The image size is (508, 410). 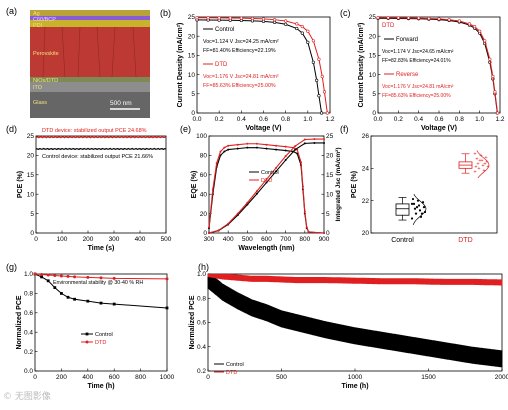 What do you see at coordinates (204, 175) in the screenshot?
I see `chart-e-ytick-label: 60` at bounding box center [204, 175].